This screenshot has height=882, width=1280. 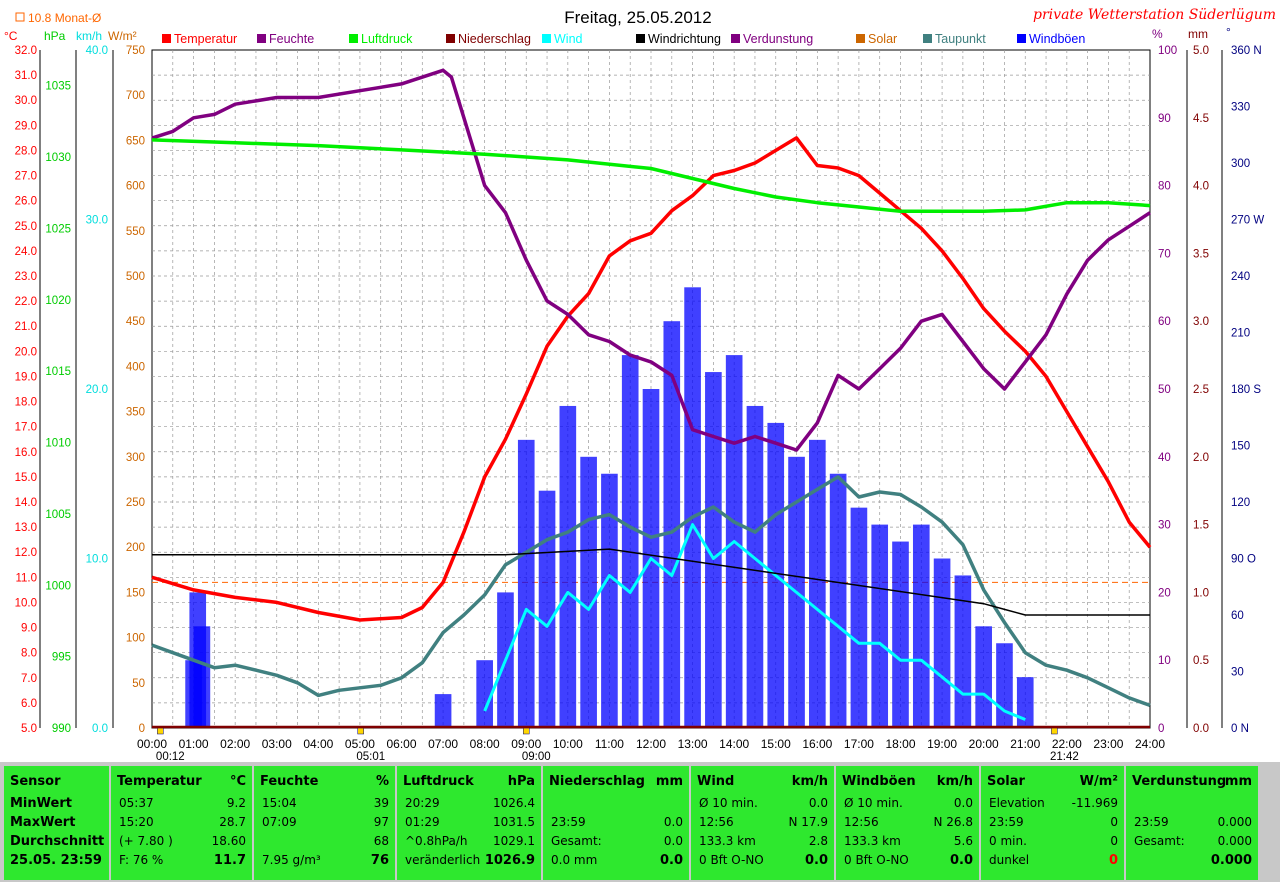 I want to click on temp-tick-label: 20.0, so click(x=26, y=352).